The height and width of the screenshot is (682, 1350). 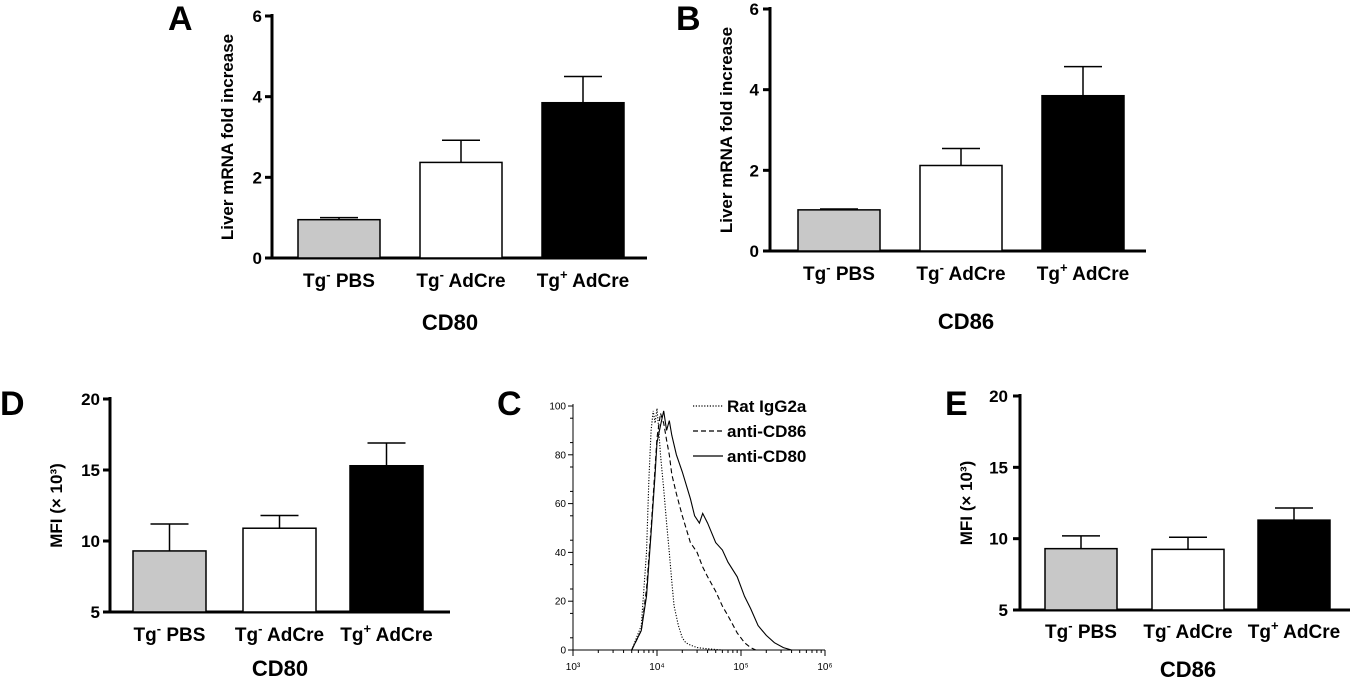 What do you see at coordinates (686, 529) in the screenshot?
I see `series-line-rat-igg2a` at bounding box center [686, 529].